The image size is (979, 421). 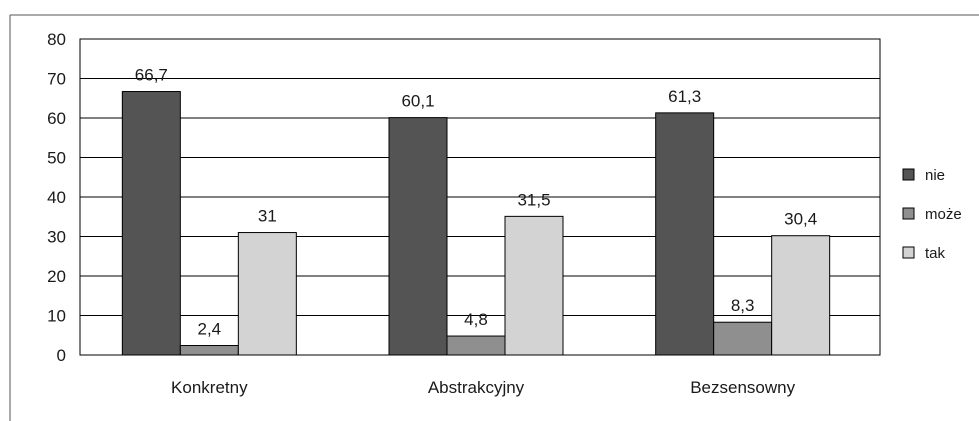 I want to click on legend-swatch-może, so click(x=908, y=213).